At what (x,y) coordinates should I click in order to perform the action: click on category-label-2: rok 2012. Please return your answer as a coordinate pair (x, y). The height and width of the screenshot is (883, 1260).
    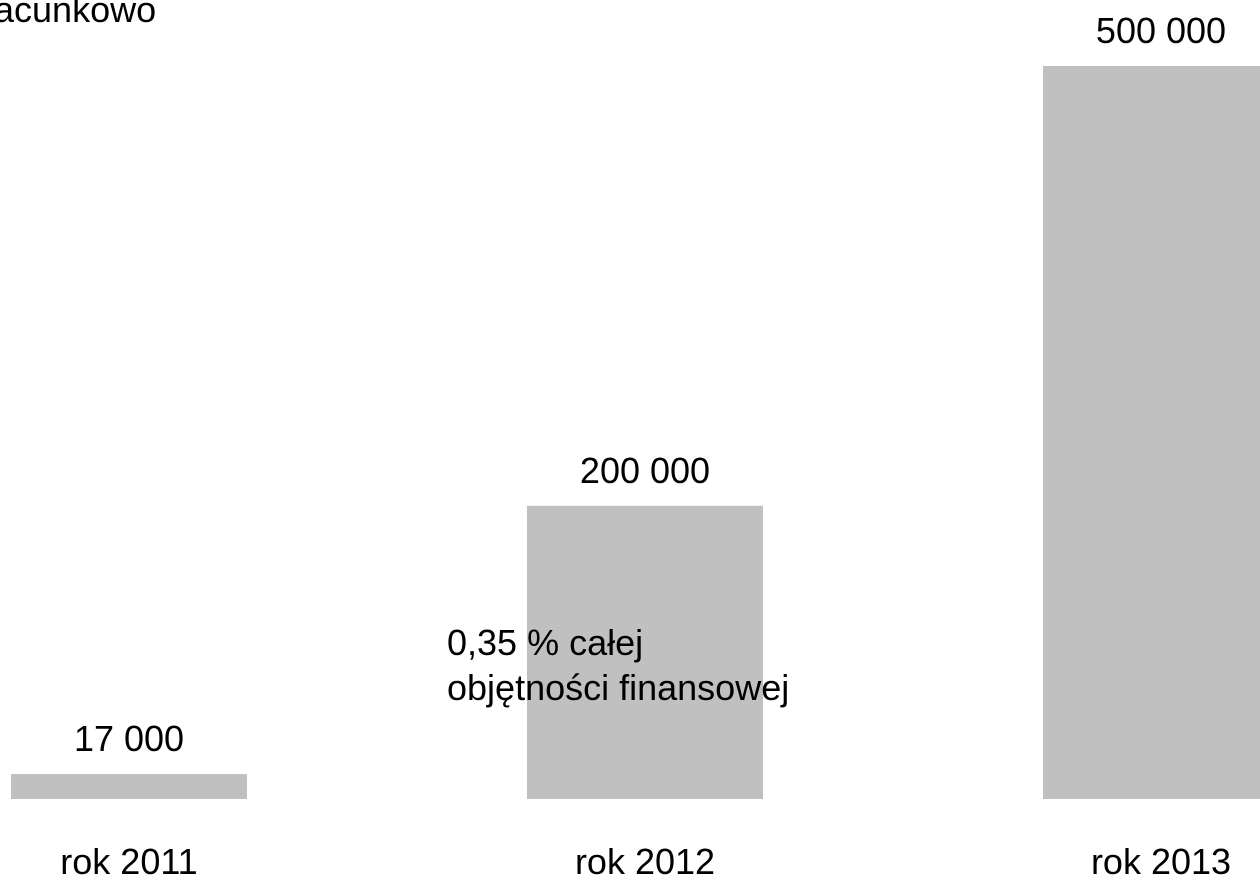
    Looking at the image, I should click on (645, 861).